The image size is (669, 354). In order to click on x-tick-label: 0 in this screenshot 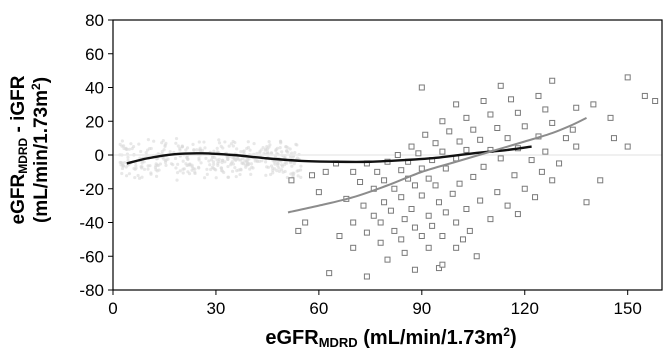, I will do `click(112, 308)`.